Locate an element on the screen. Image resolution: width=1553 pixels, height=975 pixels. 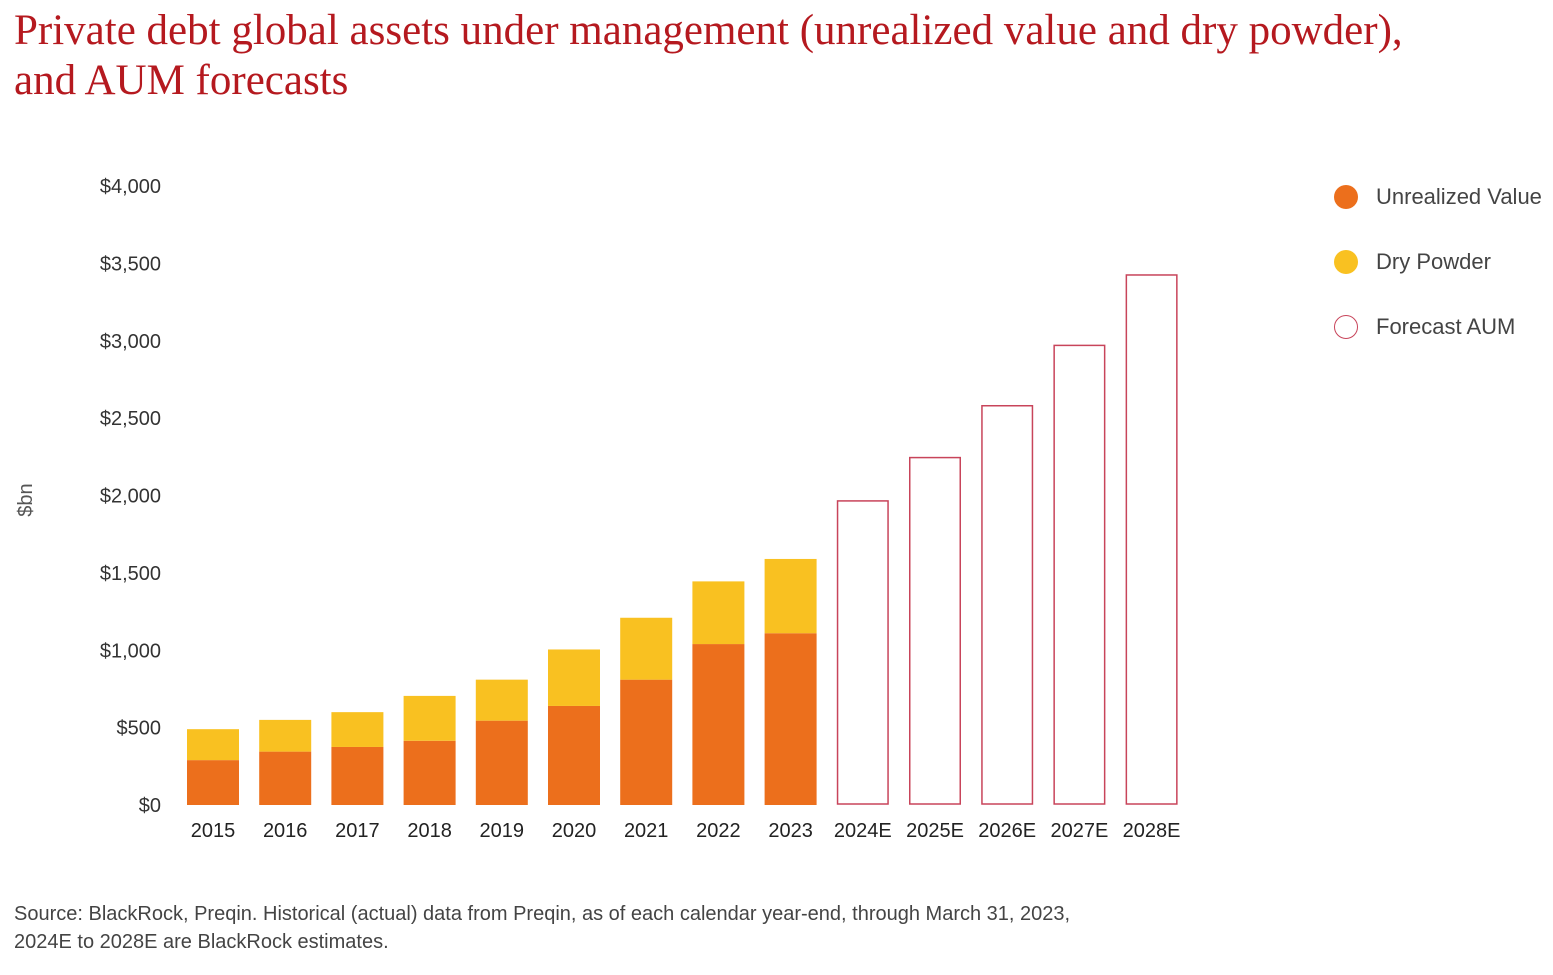
x-tick-label: 2020 is located at coordinates (574, 831).